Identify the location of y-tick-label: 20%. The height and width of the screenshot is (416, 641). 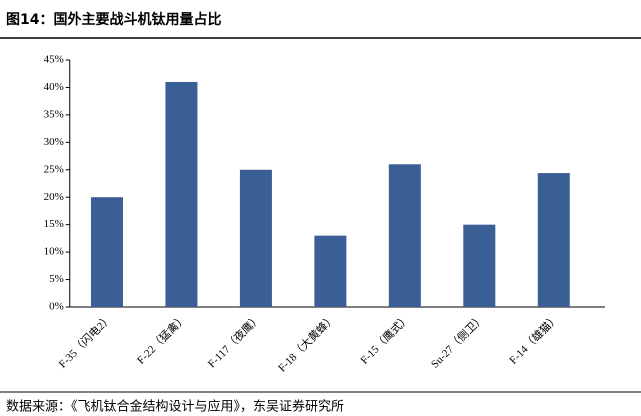
(54, 197).